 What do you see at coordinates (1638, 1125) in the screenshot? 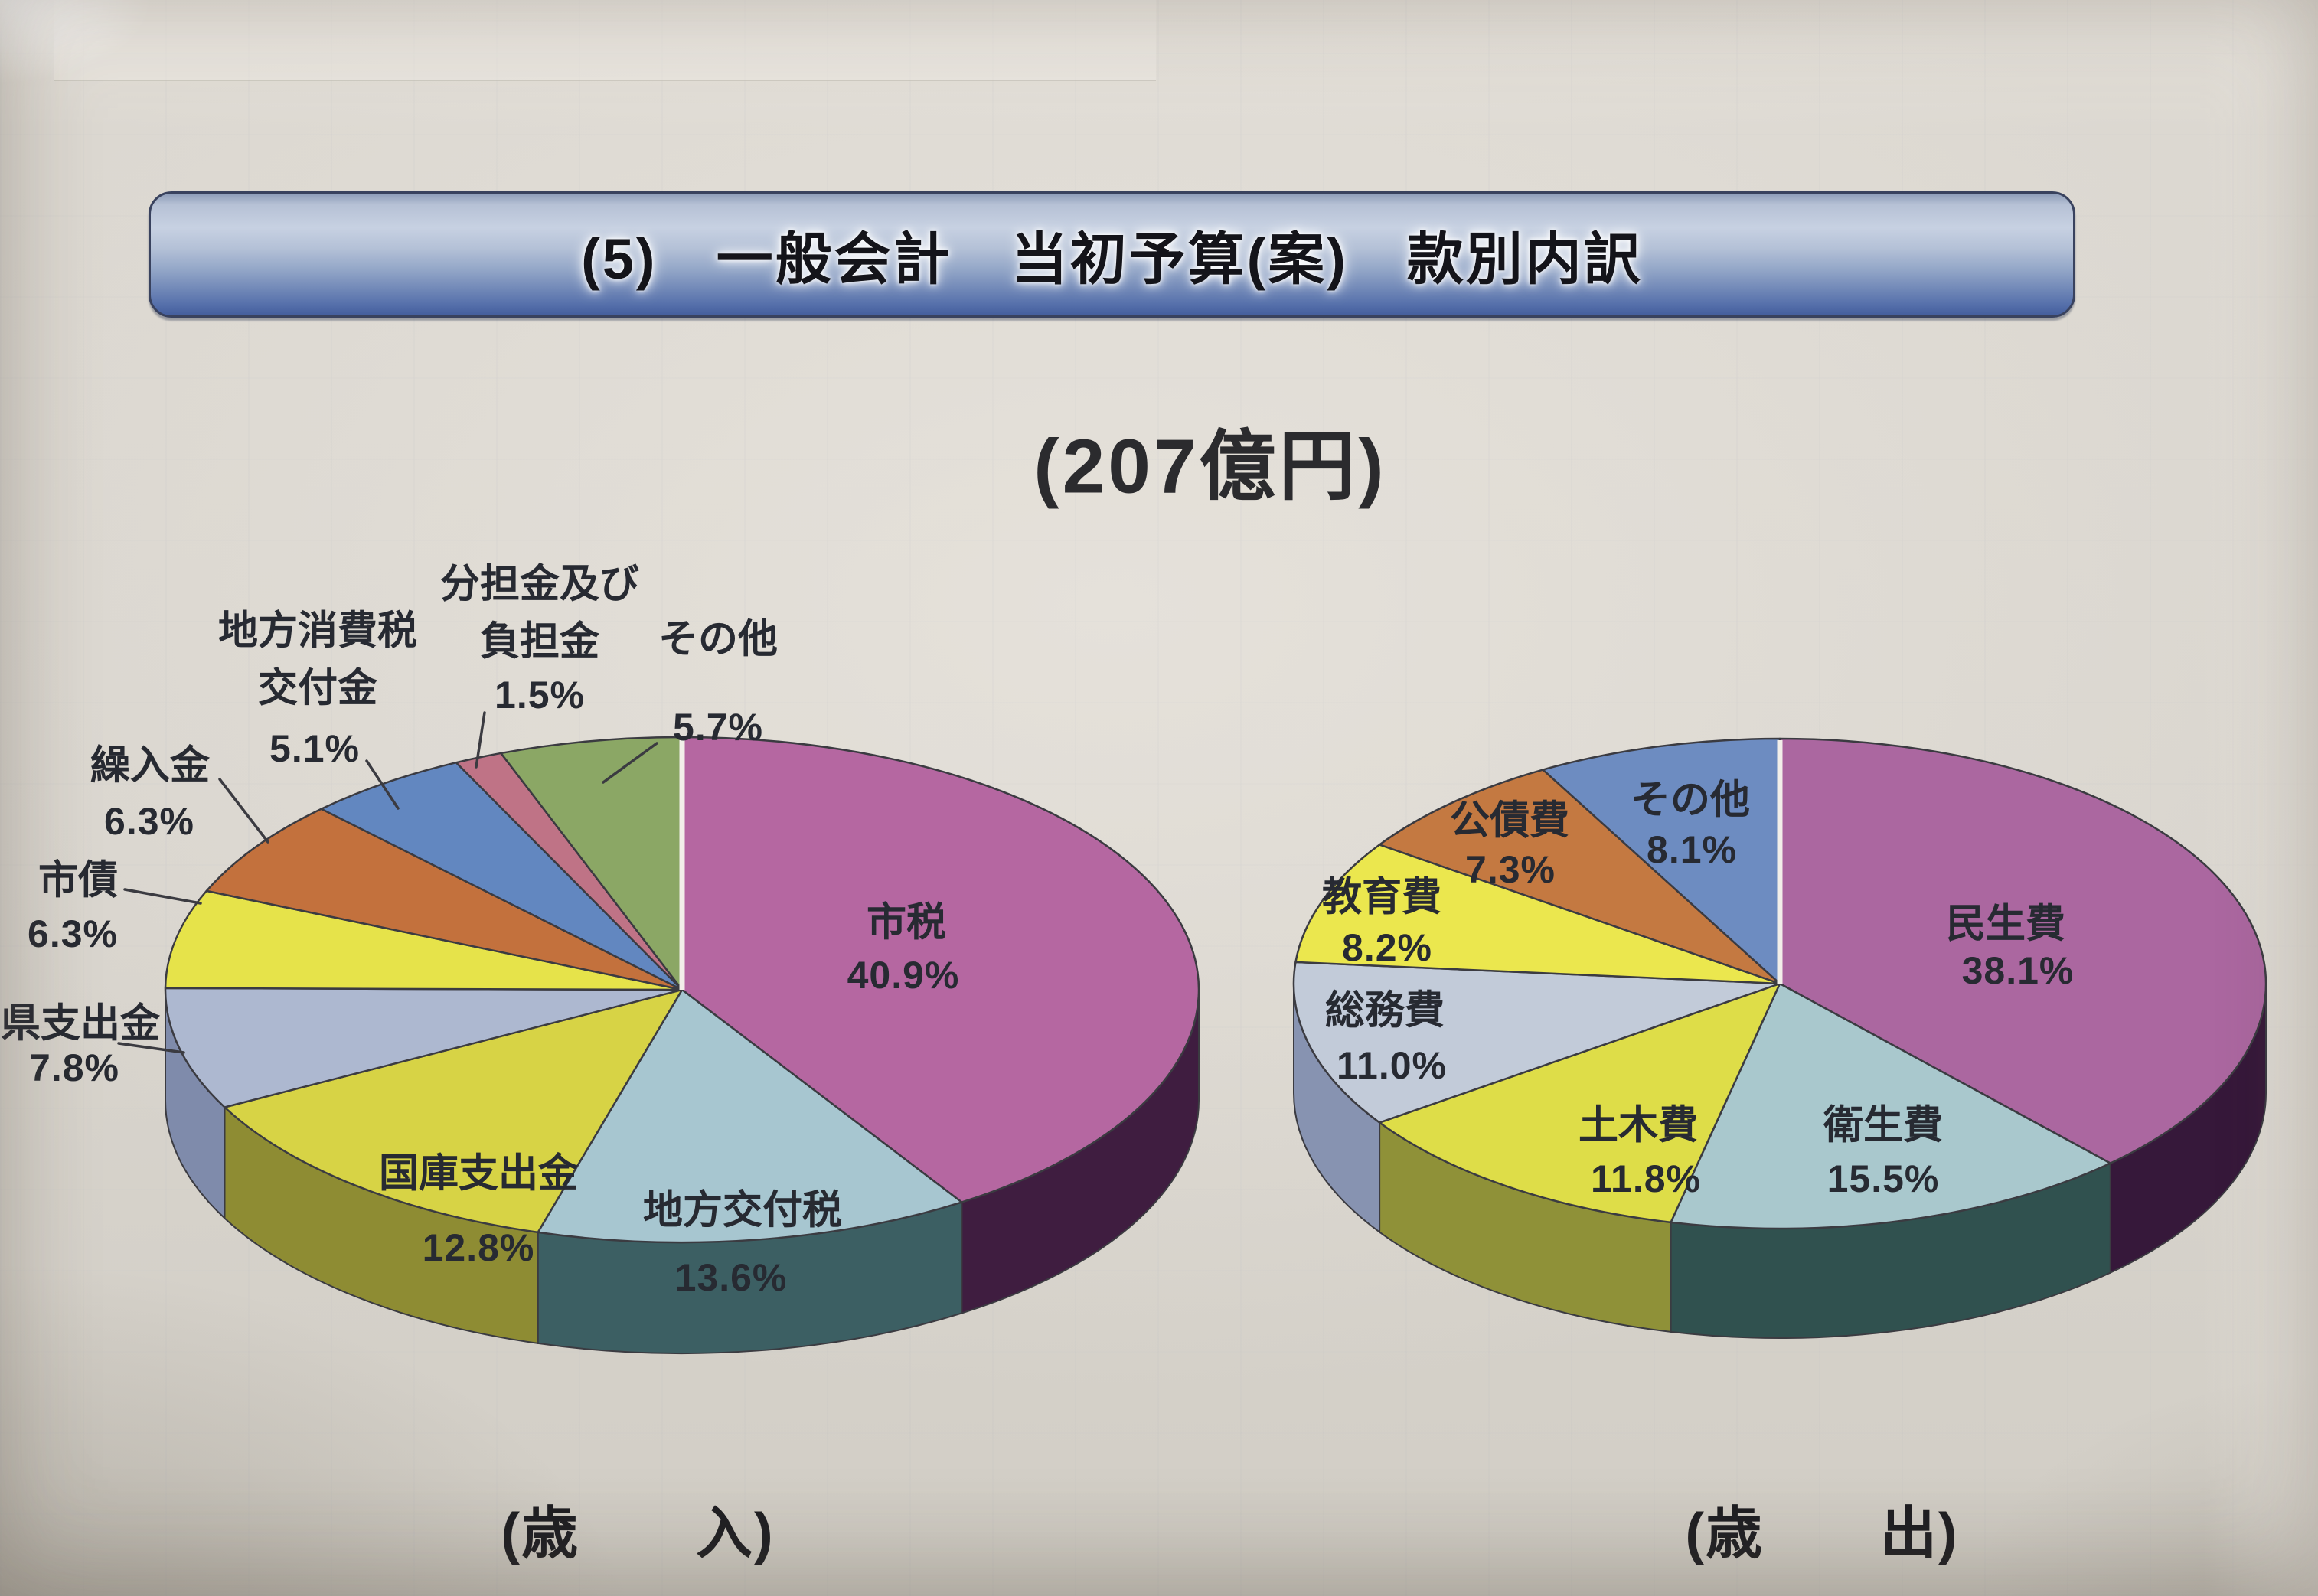
I see `slice-label: 土木費` at bounding box center [1638, 1125].